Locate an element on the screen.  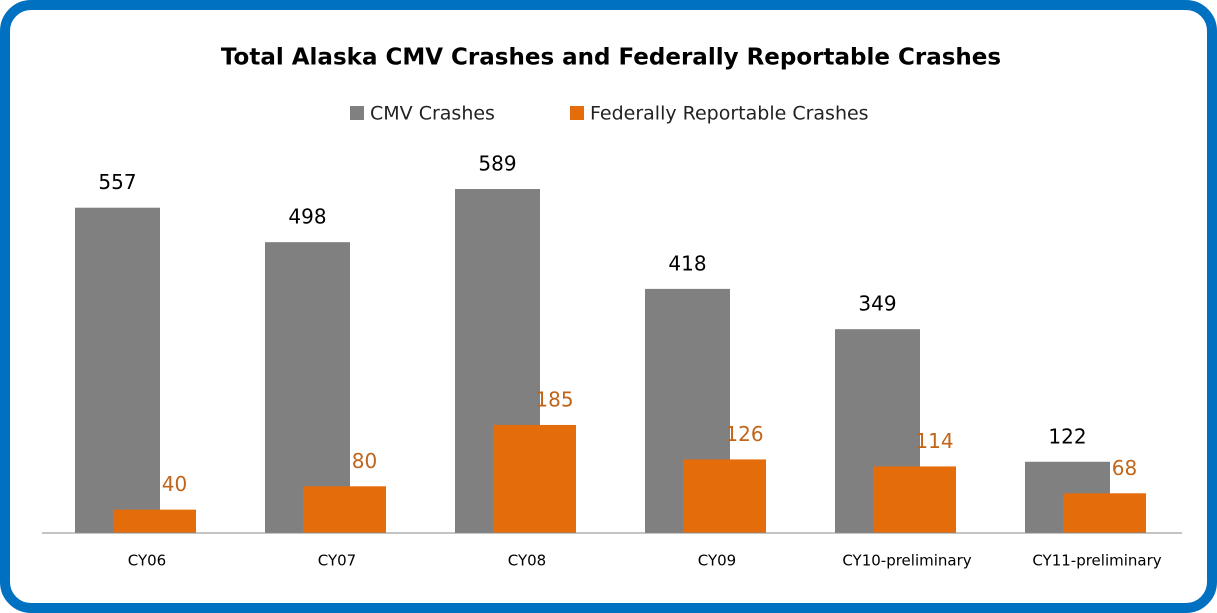
x-tick-label: CY11-preliminary is located at coordinates (1096, 561).